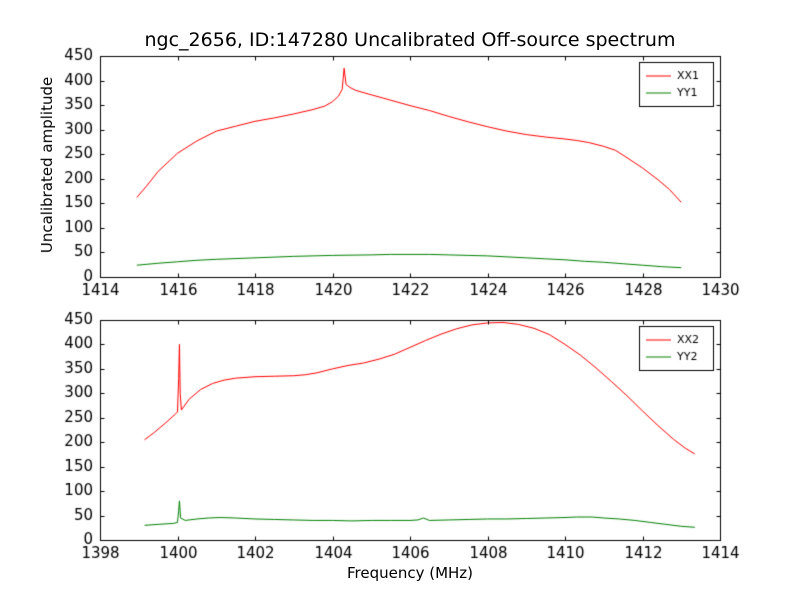 Image resolution: width=800 pixels, height=600 pixels. I want to click on x-axis-label: Frequency (MHz), so click(410, 573).